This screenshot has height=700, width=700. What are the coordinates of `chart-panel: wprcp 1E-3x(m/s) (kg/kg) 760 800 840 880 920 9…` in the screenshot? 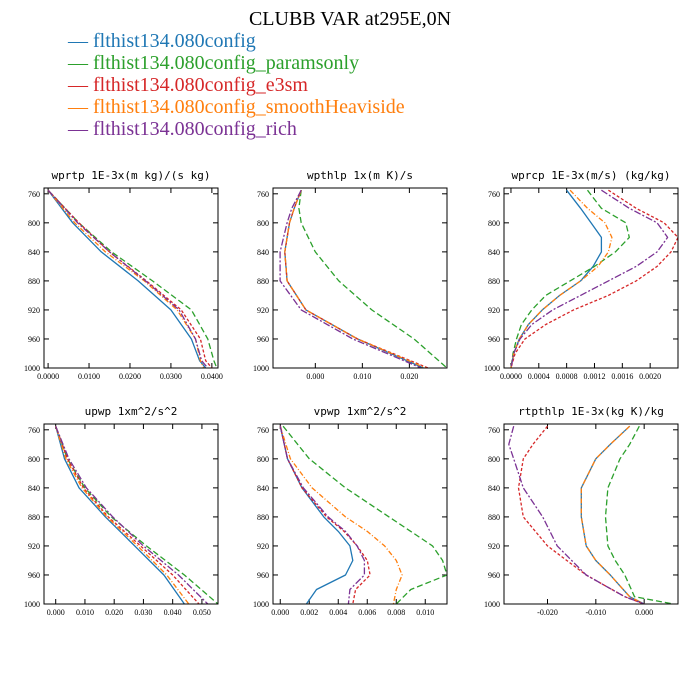 It's located at (581, 275).